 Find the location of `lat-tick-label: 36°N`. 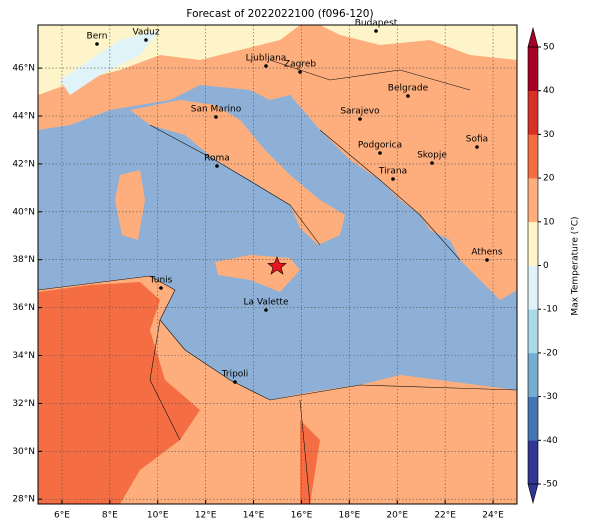

lat-tick-label: 36°N is located at coordinates (23, 308).